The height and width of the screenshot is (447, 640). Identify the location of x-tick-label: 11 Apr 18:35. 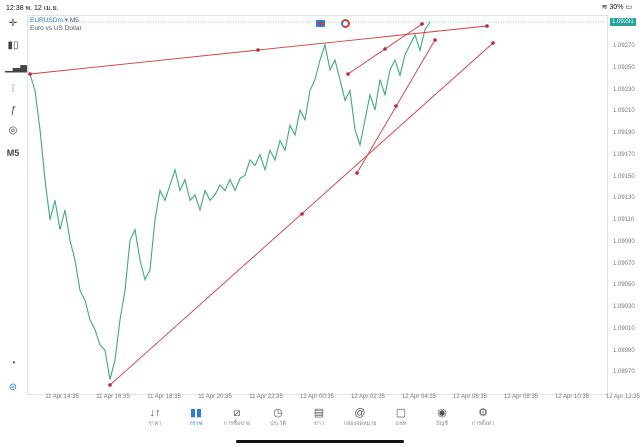
(164, 397).